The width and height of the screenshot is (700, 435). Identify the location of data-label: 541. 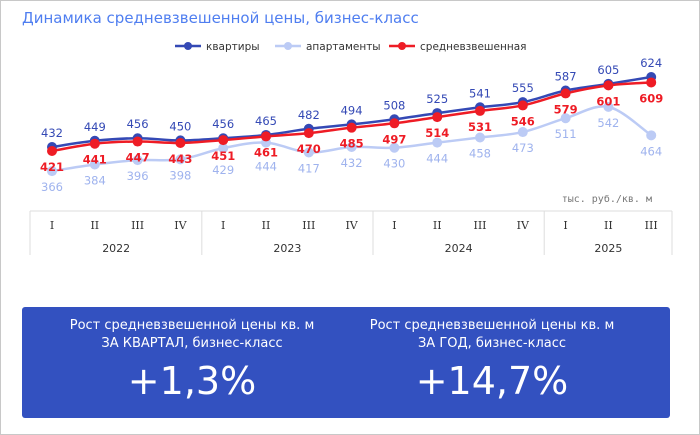
(480, 93).